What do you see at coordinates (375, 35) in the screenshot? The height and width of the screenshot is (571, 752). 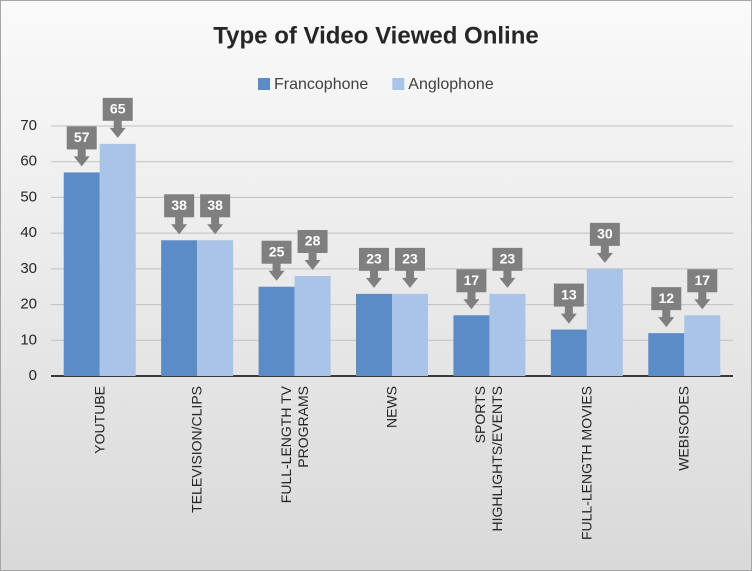 I see `chart-title: Type of Video Viewed Online` at bounding box center [375, 35].